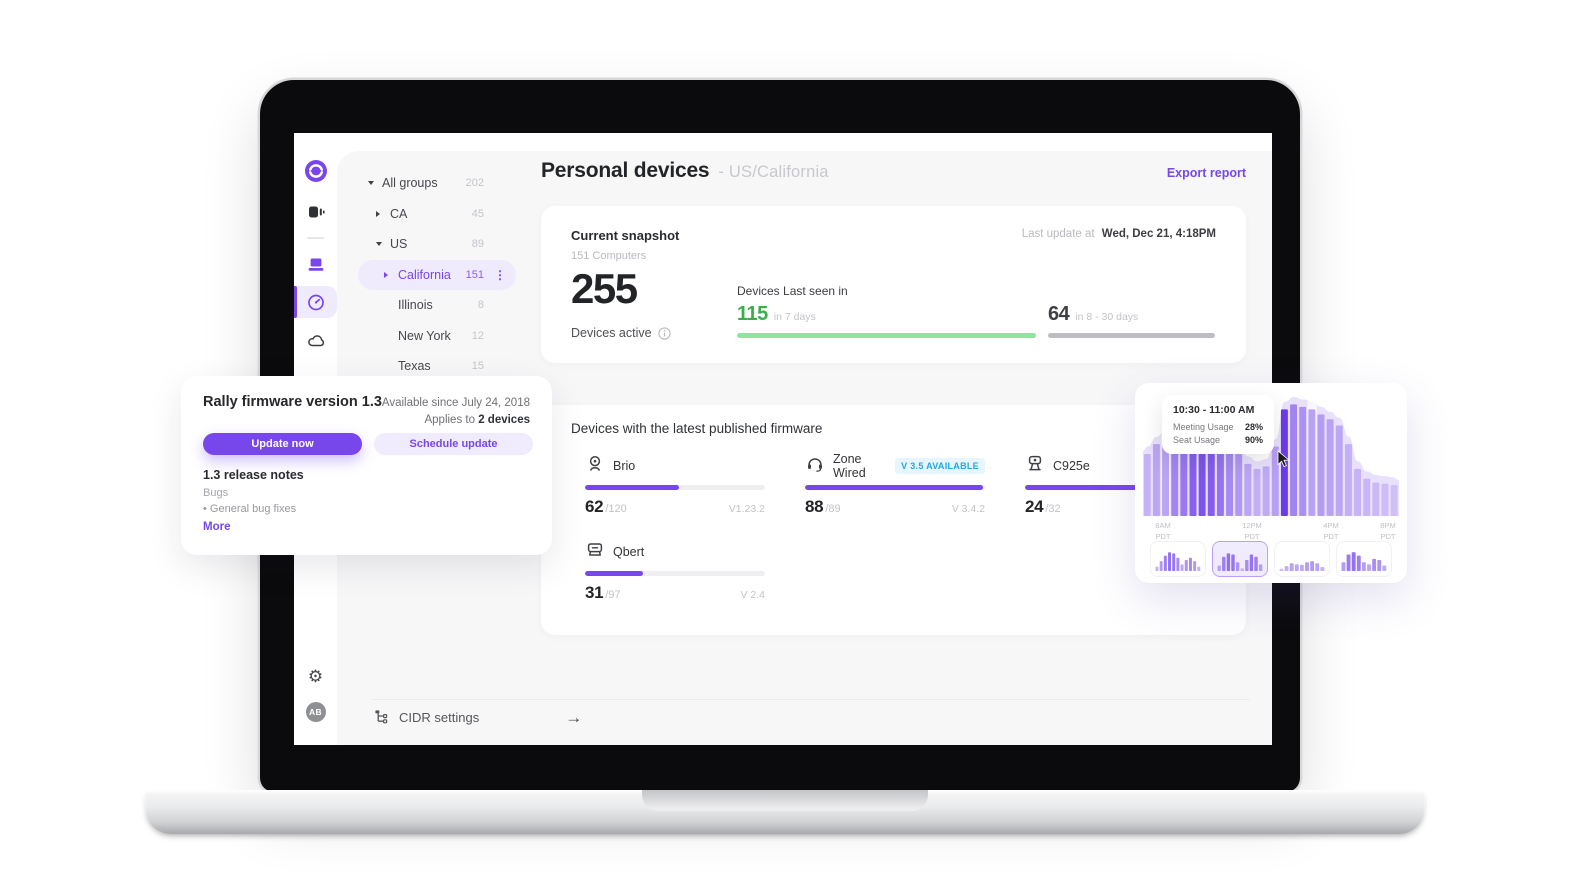 This screenshot has width=1584, height=890. What do you see at coordinates (424, 274) in the screenshot?
I see `tree-item-label: California` at bounding box center [424, 274].